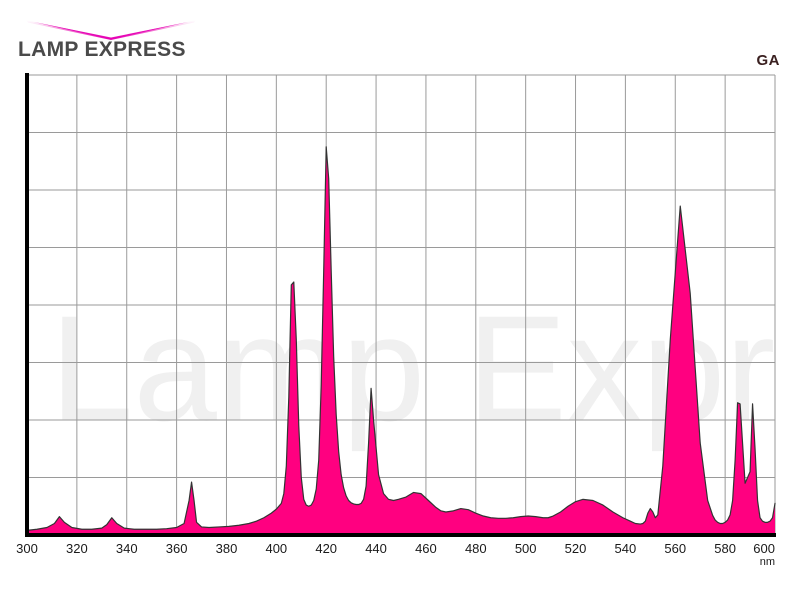 Image resolution: width=800 pixels, height=600 pixels. Describe the element at coordinates (276, 548) in the screenshot. I see `x-tick-label: 400` at that location.